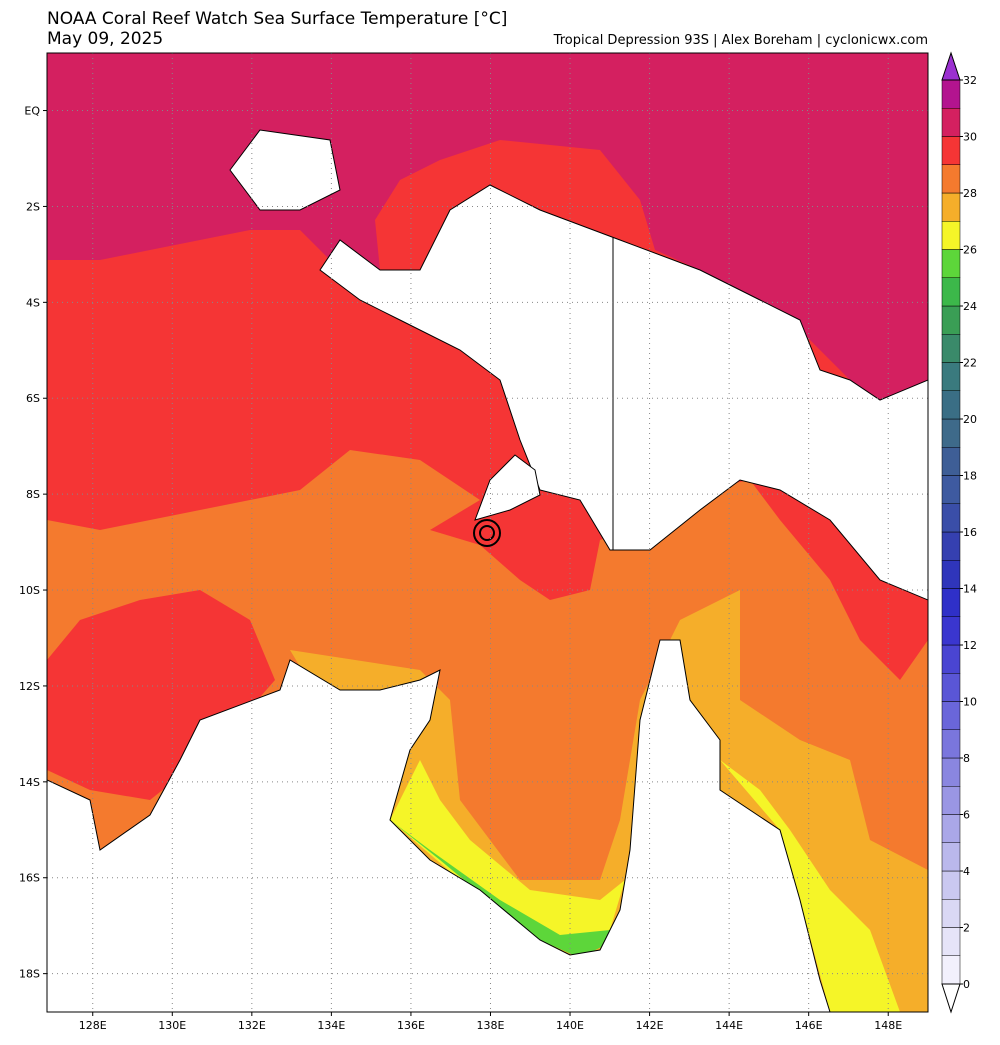 This screenshot has width=1000, height=1045. Describe the element at coordinates (29, 782) in the screenshot. I see `lat-tick-label: 14S` at that location.